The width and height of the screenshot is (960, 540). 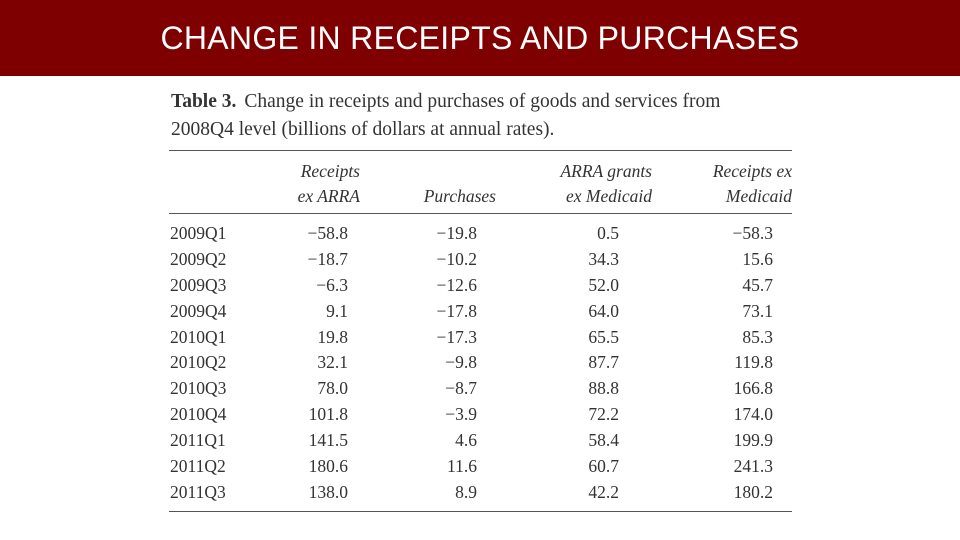 I want to click on row-quarter: 2011Q1, so click(x=198, y=440).